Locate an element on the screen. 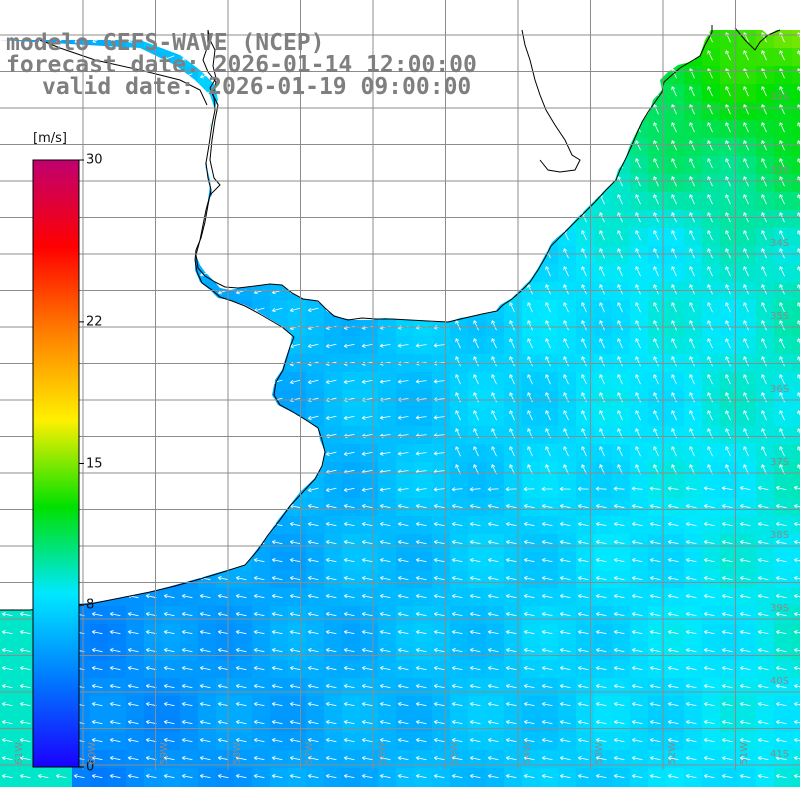  colorbar-gradient is located at coordinates (56, 463).